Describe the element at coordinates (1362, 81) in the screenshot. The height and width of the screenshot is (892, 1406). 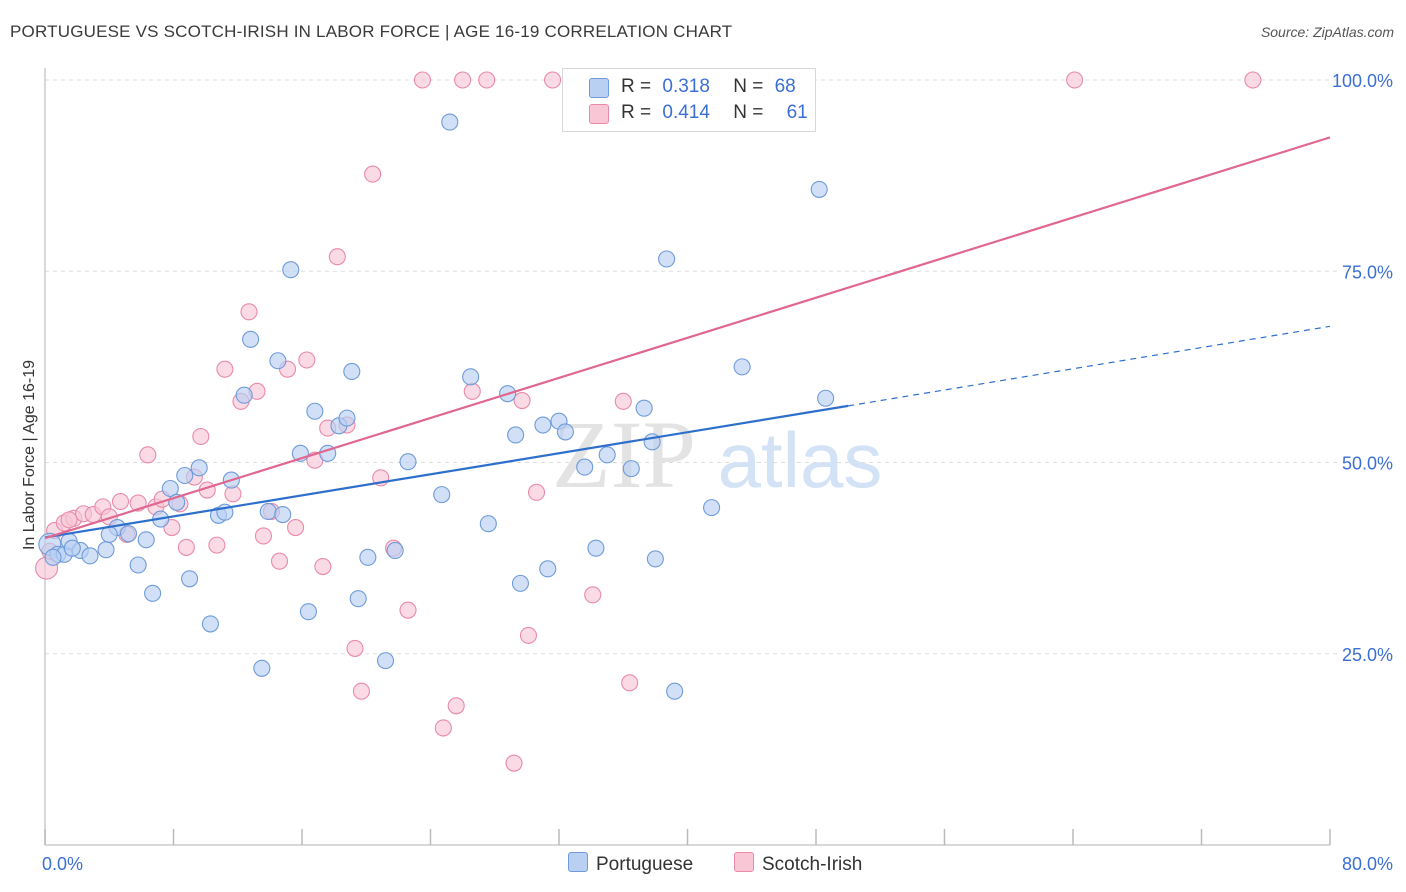
I see `y-tick-label: 100.0%` at that location.